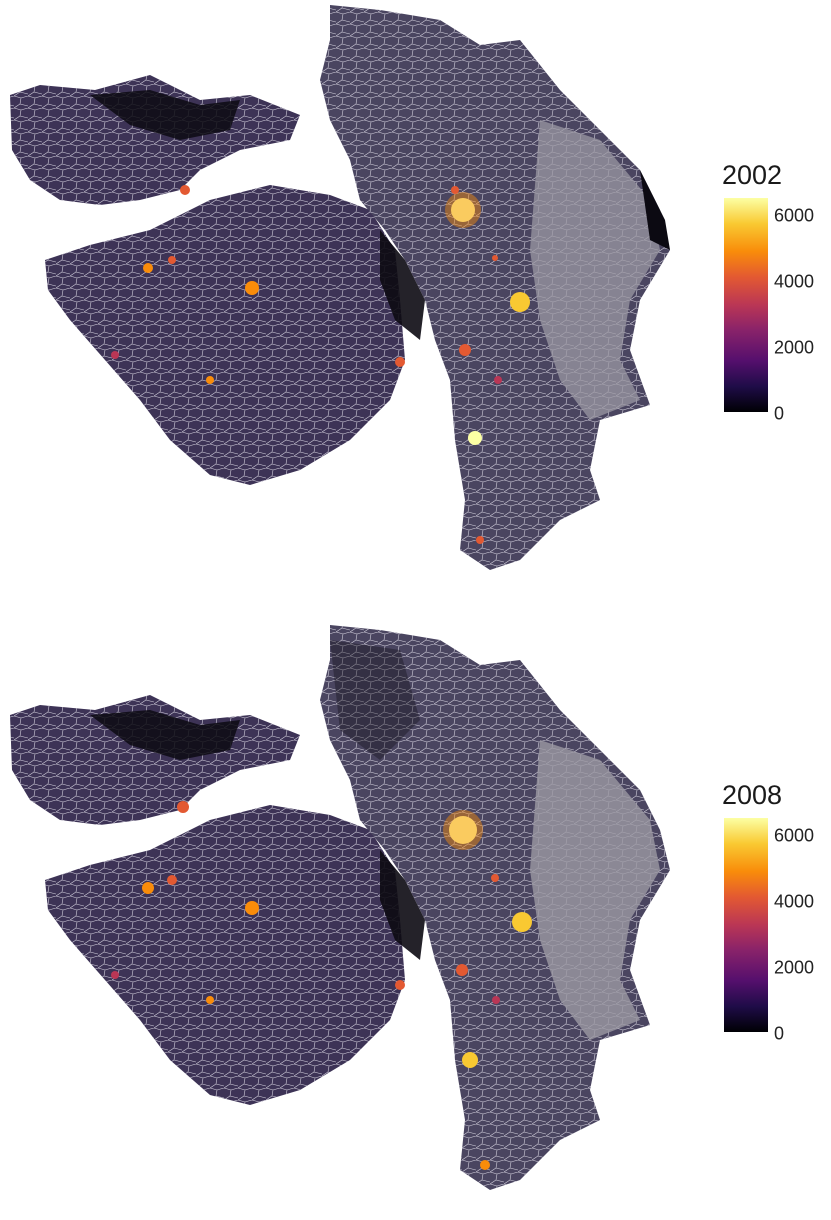 This screenshot has height=1220, width=831. I want to click on legend-title: 2002, so click(752, 175).